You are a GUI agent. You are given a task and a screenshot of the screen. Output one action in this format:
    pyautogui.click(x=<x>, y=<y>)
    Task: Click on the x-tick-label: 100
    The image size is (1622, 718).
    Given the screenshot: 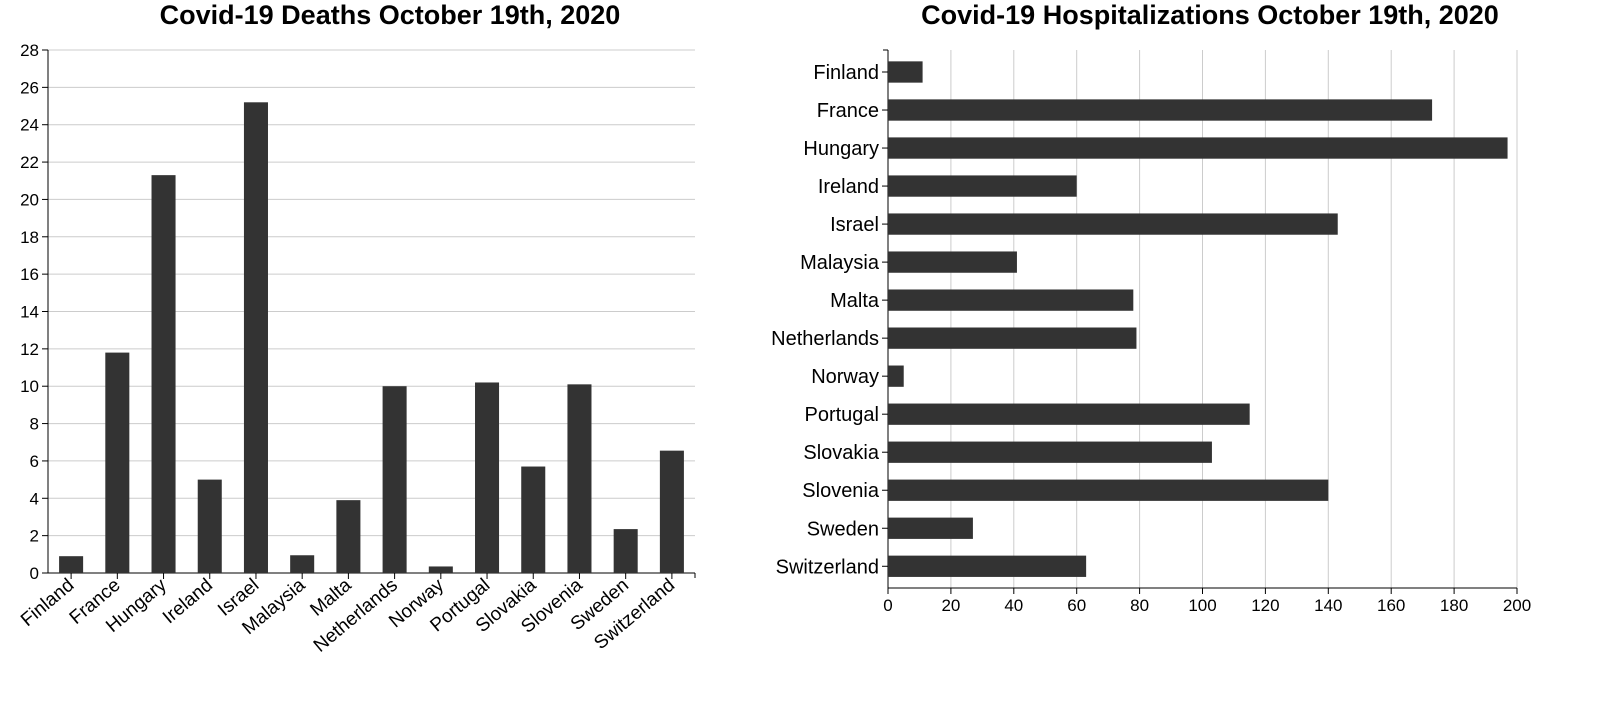 What is the action you would take?
    pyautogui.click(x=1202, y=605)
    